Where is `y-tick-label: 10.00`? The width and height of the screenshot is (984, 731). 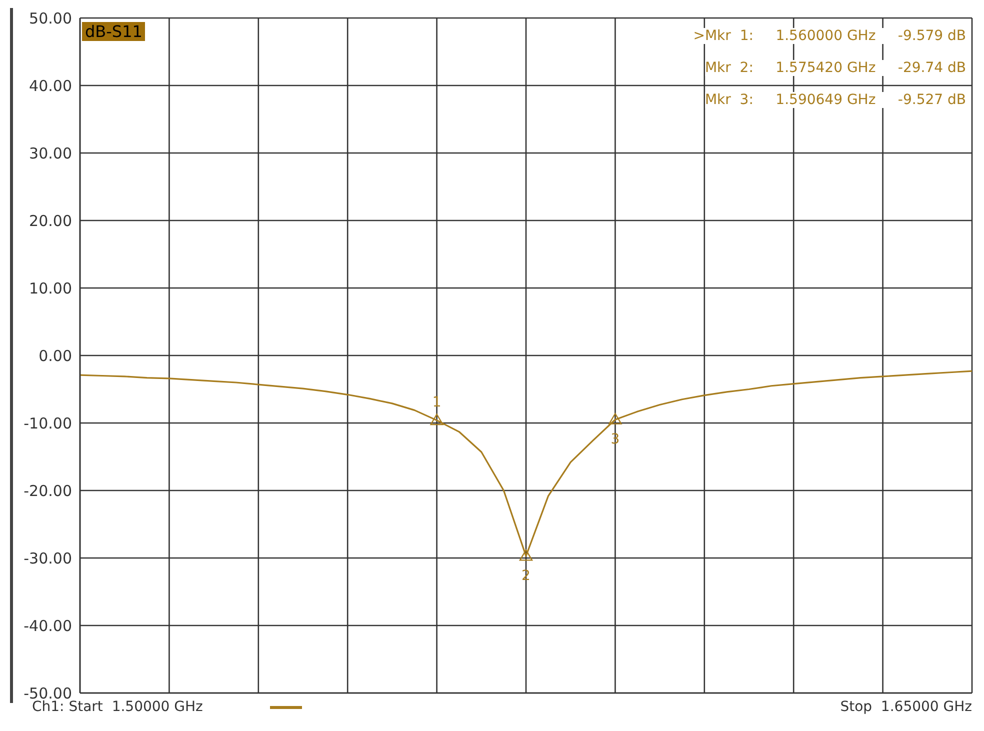
y-tick-label: 10.00 is located at coordinates (50, 288).